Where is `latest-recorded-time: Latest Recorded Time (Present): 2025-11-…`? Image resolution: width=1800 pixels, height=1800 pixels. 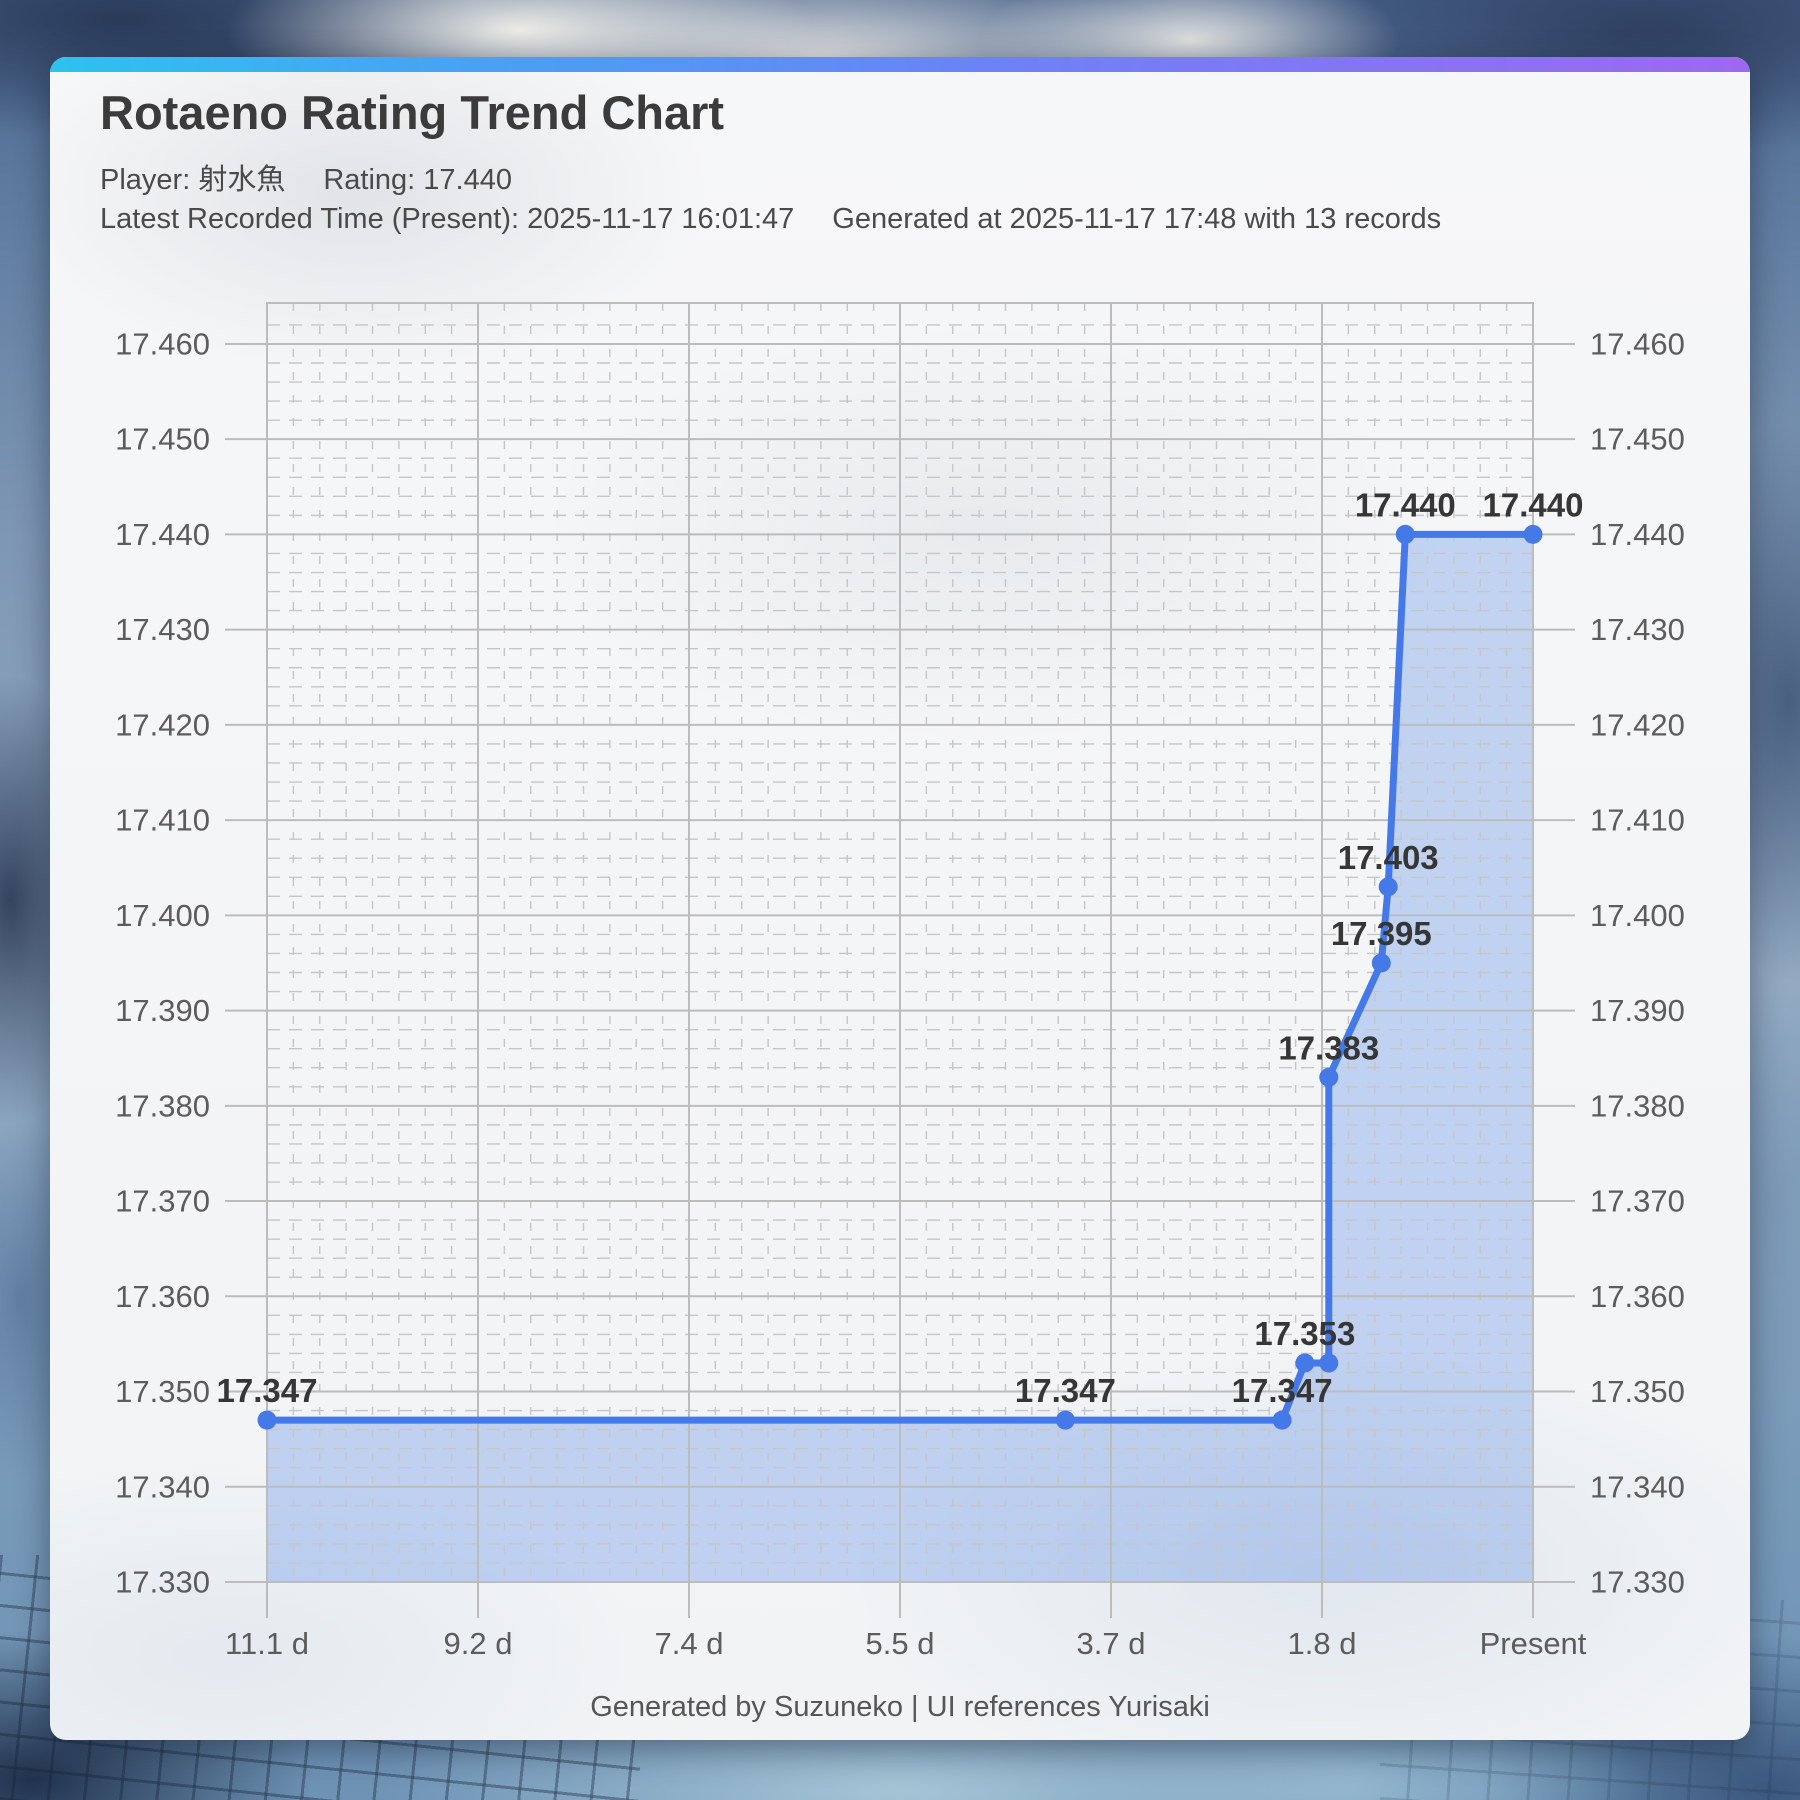
latest-recorded-time: Latest Recorded Time (Present): 2025-11-… is located at coordinates (447, 219).